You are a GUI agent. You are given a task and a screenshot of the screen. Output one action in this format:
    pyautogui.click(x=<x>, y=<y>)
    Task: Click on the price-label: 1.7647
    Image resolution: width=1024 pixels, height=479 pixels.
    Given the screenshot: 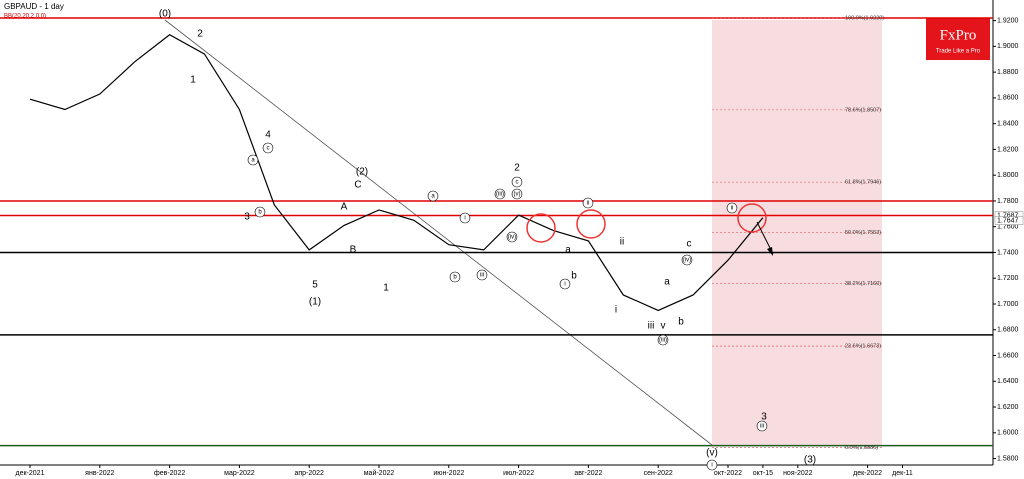 What is the action you would take?
    pyautogui.click(x=1008, y=220)
    